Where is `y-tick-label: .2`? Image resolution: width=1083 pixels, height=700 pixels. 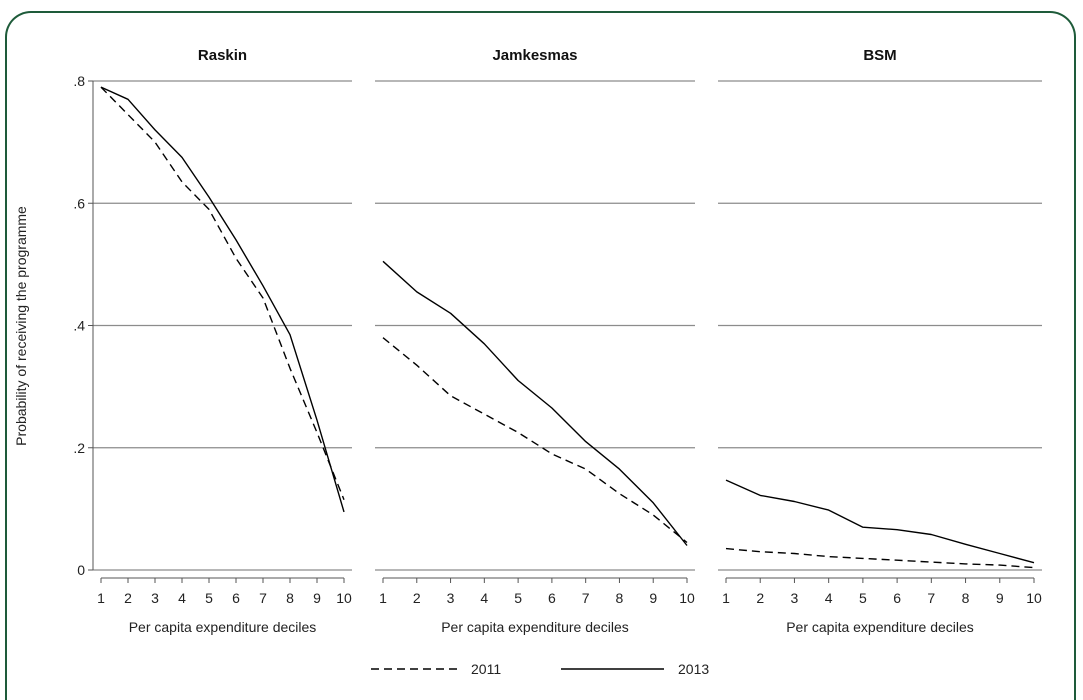
y-tick-label: .2 is located at coordinates (79, 448).